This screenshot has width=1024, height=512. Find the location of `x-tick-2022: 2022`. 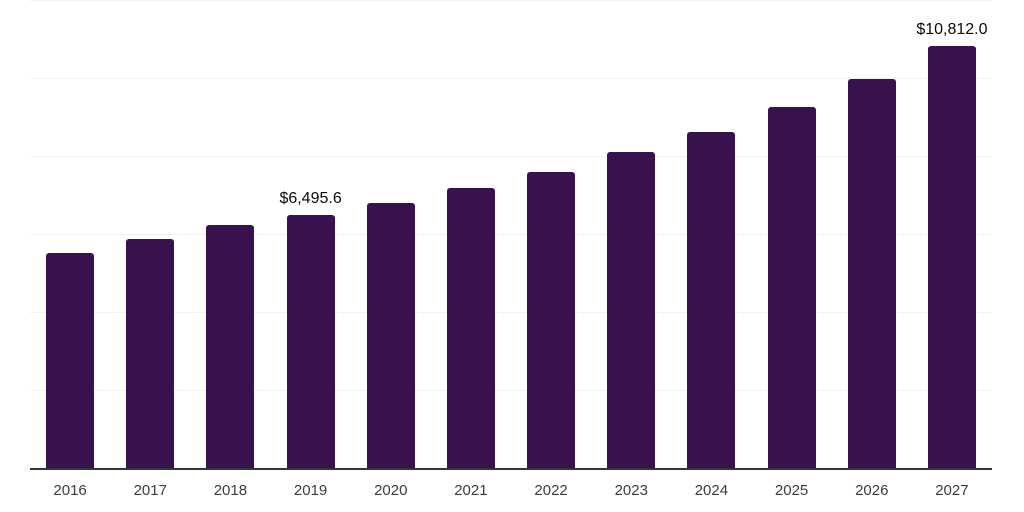

x-tick-2022: 2022 is located at coordinates (551, 490).